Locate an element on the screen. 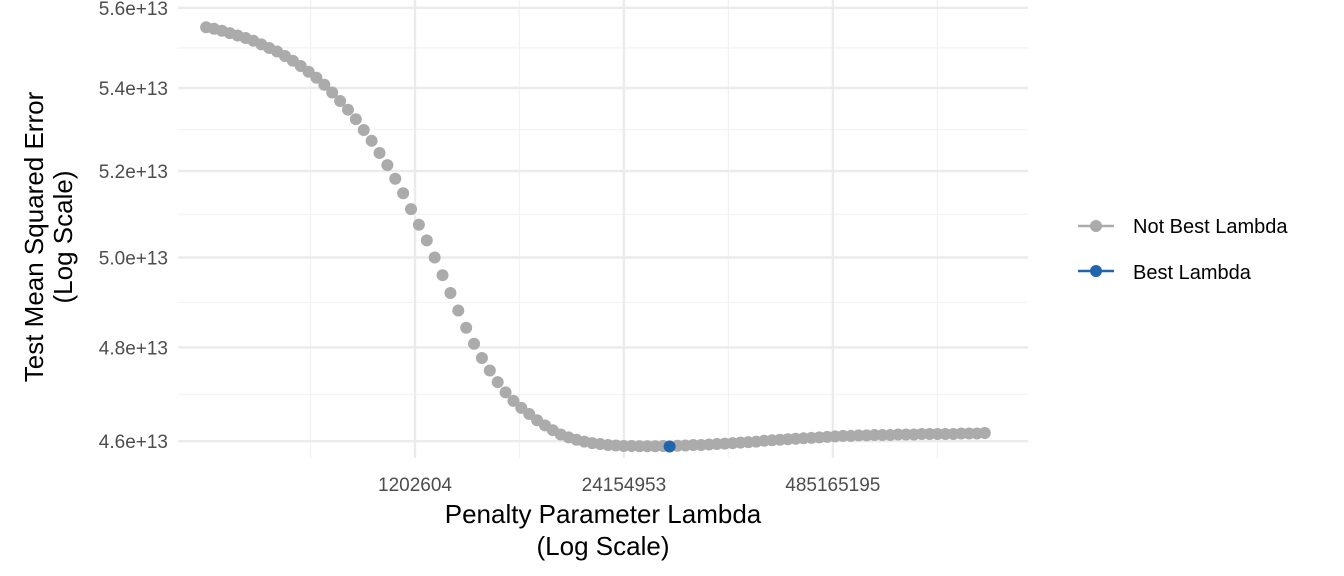 The width and height of the screenshot is (1344, 576). x-axis-title: Penalty Parameter Lambda is located at coordinates (603, 514).